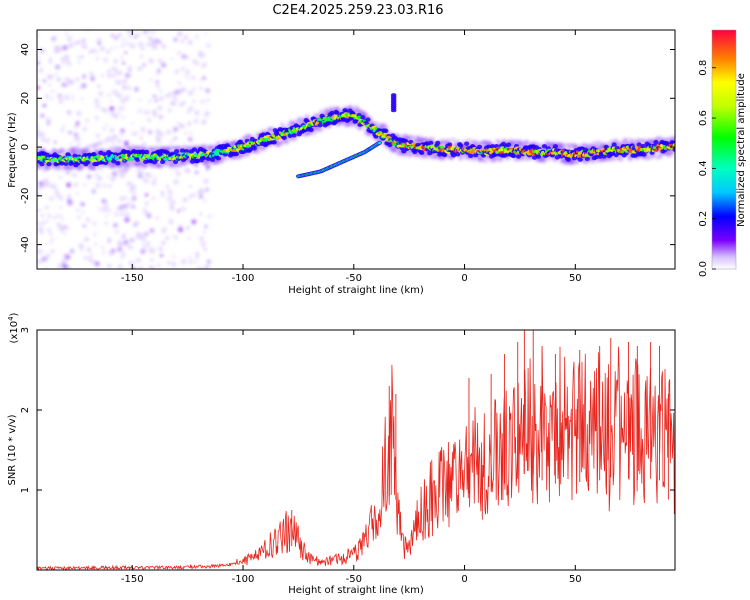 This screenshot has height=600, width=750. I want to click on spike-cell, so click(393, 95).